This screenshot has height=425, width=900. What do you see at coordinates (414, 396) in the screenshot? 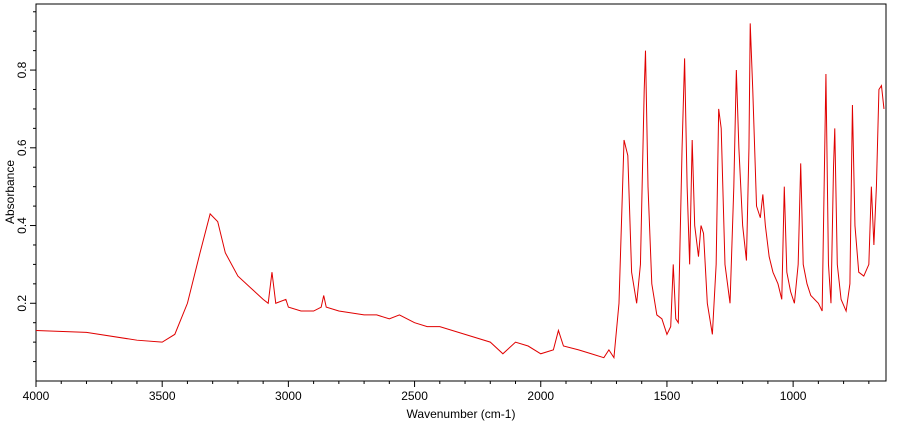
I see `x-tick-label: 2500` at bounding box center [414, 396].